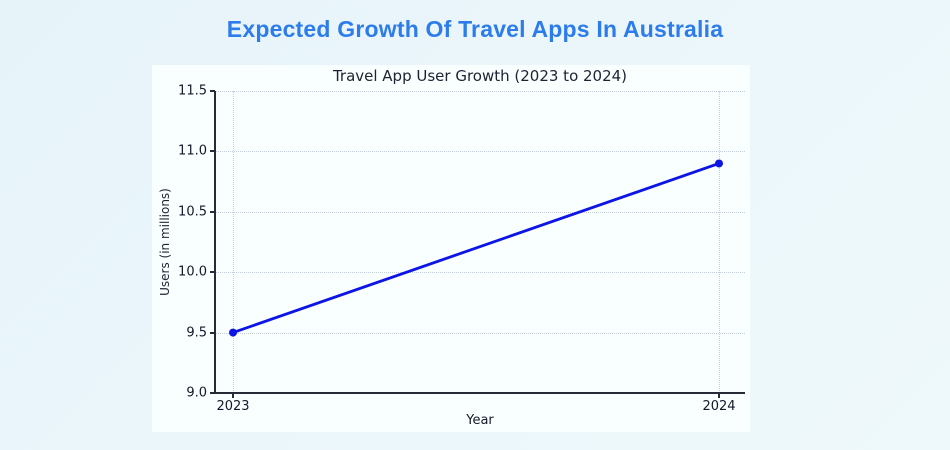 The image size is (950, 450). Describe the element at coordinates (233, 406) in the screenshot. I see `x-tick-label: 2023` at that location.